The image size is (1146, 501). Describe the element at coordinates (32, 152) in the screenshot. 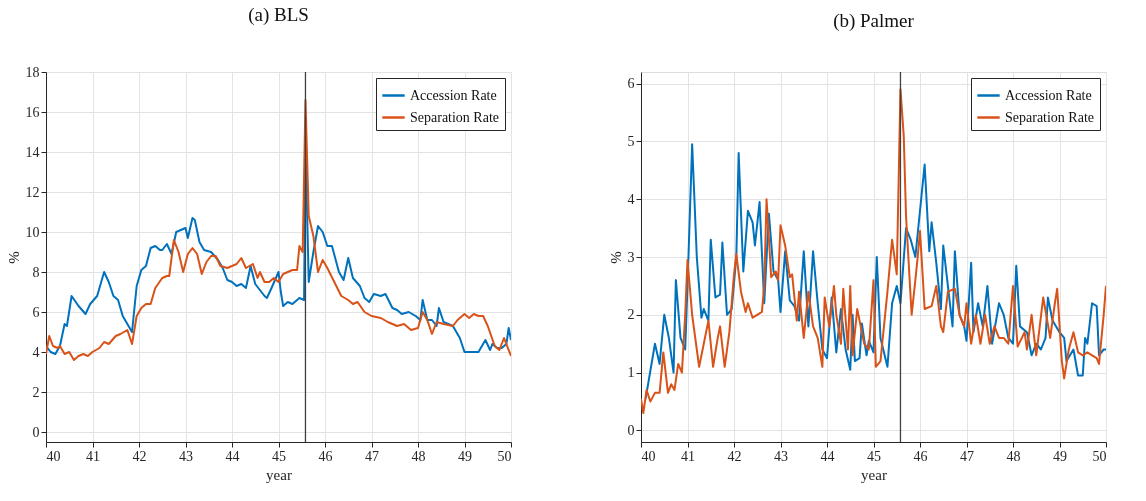

I see `y-tick-label: 14` at that location.